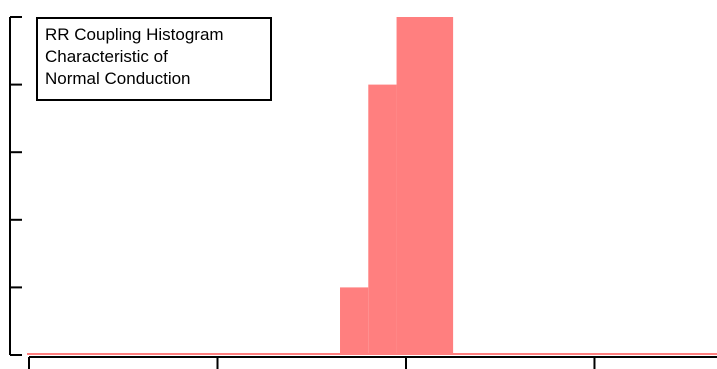  Describe the element at coordinates (106, 56) in the screenshot. I see `annotation-line-2: Characteristic of` at that location.